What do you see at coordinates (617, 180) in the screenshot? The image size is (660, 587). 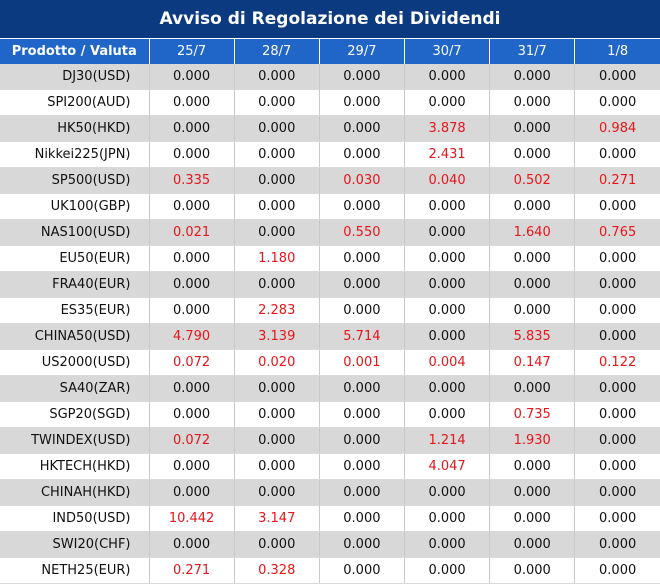 I see `value-cell: 0.271` at bounding box center [617, 180].